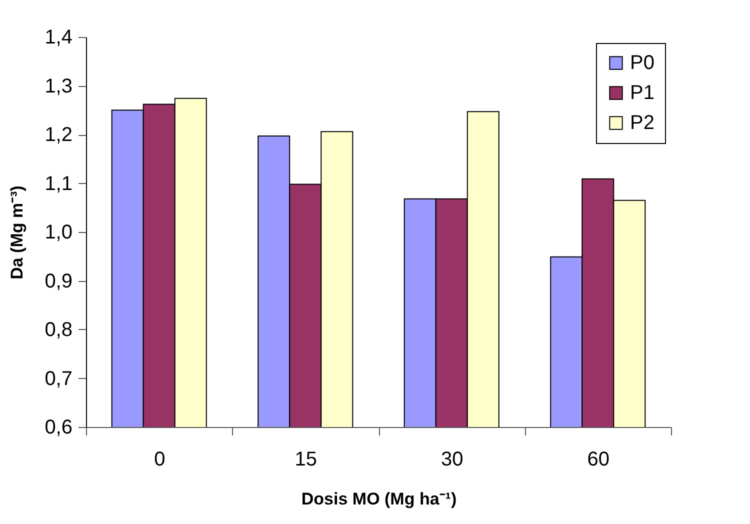 This screenshot has height=524, width=750. Describe the element at coordinates (58, 281) in the screenshot. I see `y-tick-label: 0,9` at that location.